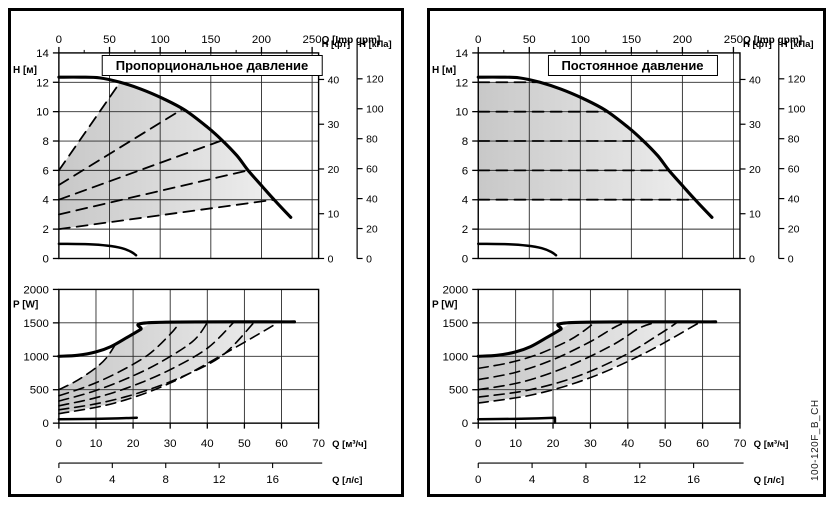 The height and width of the screenshot is (506, 835). What do you see at coordinates (351, 40) in the screenshot?
I see `top-axis-label: Q [Imp gpm]` at bounding box center [351, 40].